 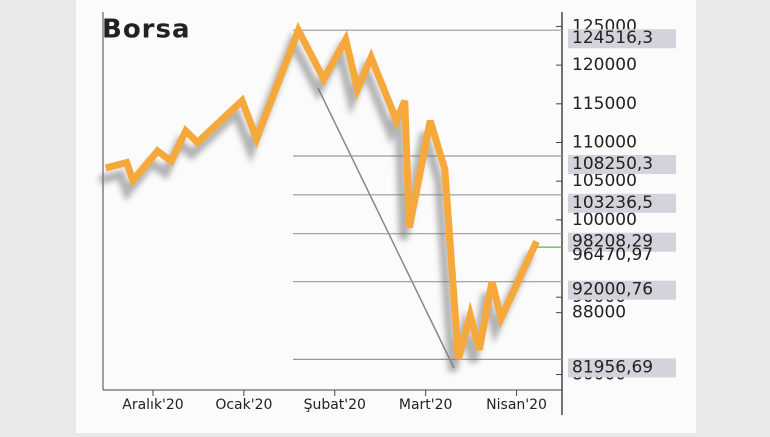 I want to click on level-label: 103236,5, so click(x=612, y=203).